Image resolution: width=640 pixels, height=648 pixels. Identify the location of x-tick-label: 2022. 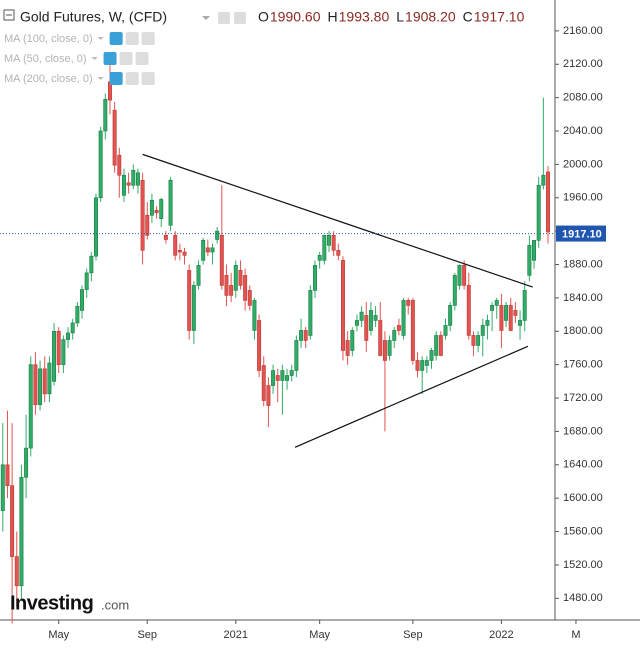
(501, 635).